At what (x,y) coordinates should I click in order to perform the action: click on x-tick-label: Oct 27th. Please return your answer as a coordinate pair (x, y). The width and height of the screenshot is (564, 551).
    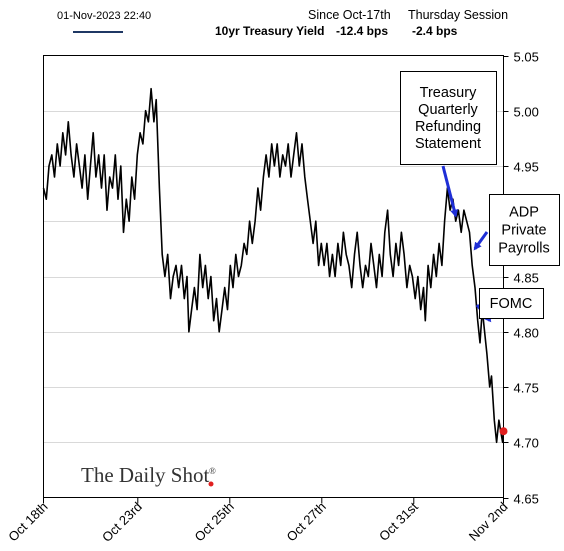
    Looking at the image, I should click on (306, 521).